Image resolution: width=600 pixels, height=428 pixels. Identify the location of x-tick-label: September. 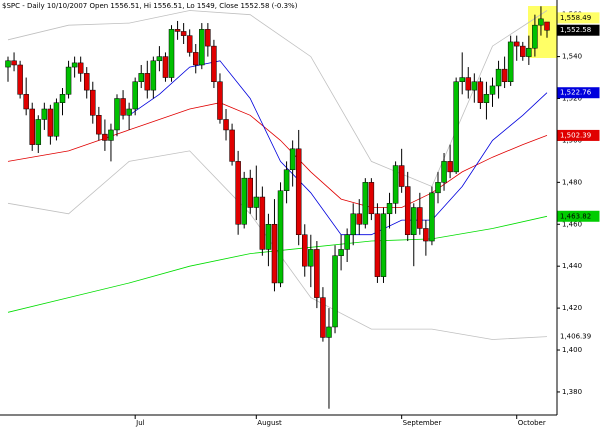
(422, 423).